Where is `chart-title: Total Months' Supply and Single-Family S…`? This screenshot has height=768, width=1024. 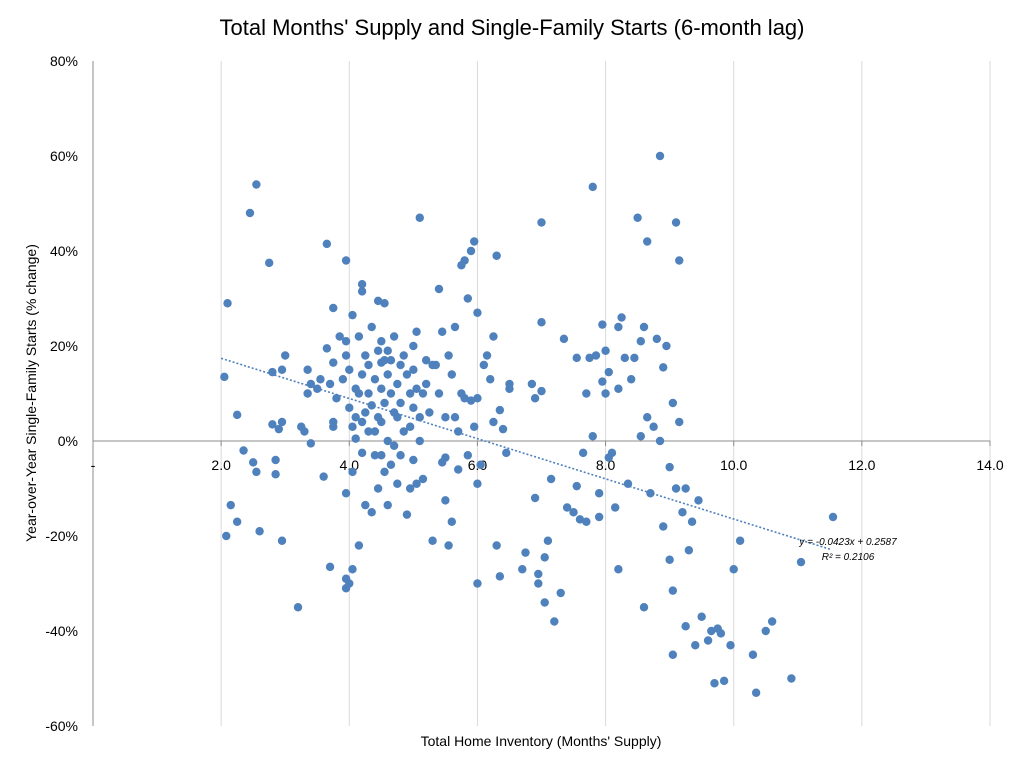
chart-title: Total Months' Supply and Single-Family S… is located at coordinates (511, 27).